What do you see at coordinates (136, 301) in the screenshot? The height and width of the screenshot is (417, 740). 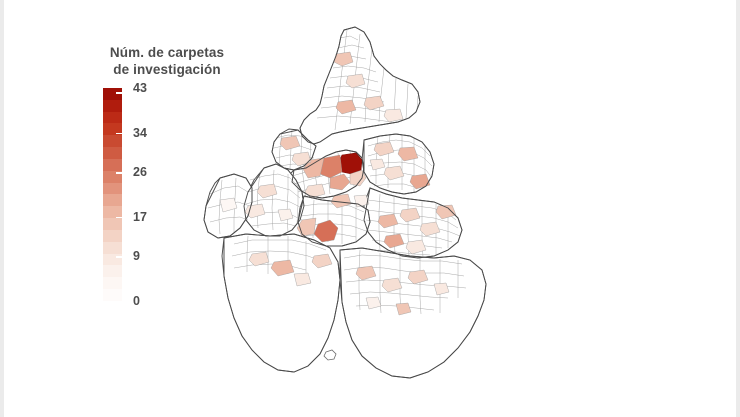 I see `colorbar-label-0: 0` at bounding box center [136, 301].